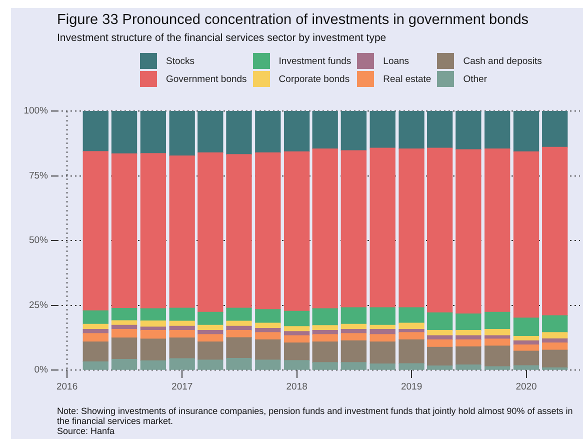 Image resolution: width=583 pixels, height=439 pixels. What do you see at coordinates (180, 61) in the screenshot?
I see `legend-label: Stocks` at bounding box center [180, 61].